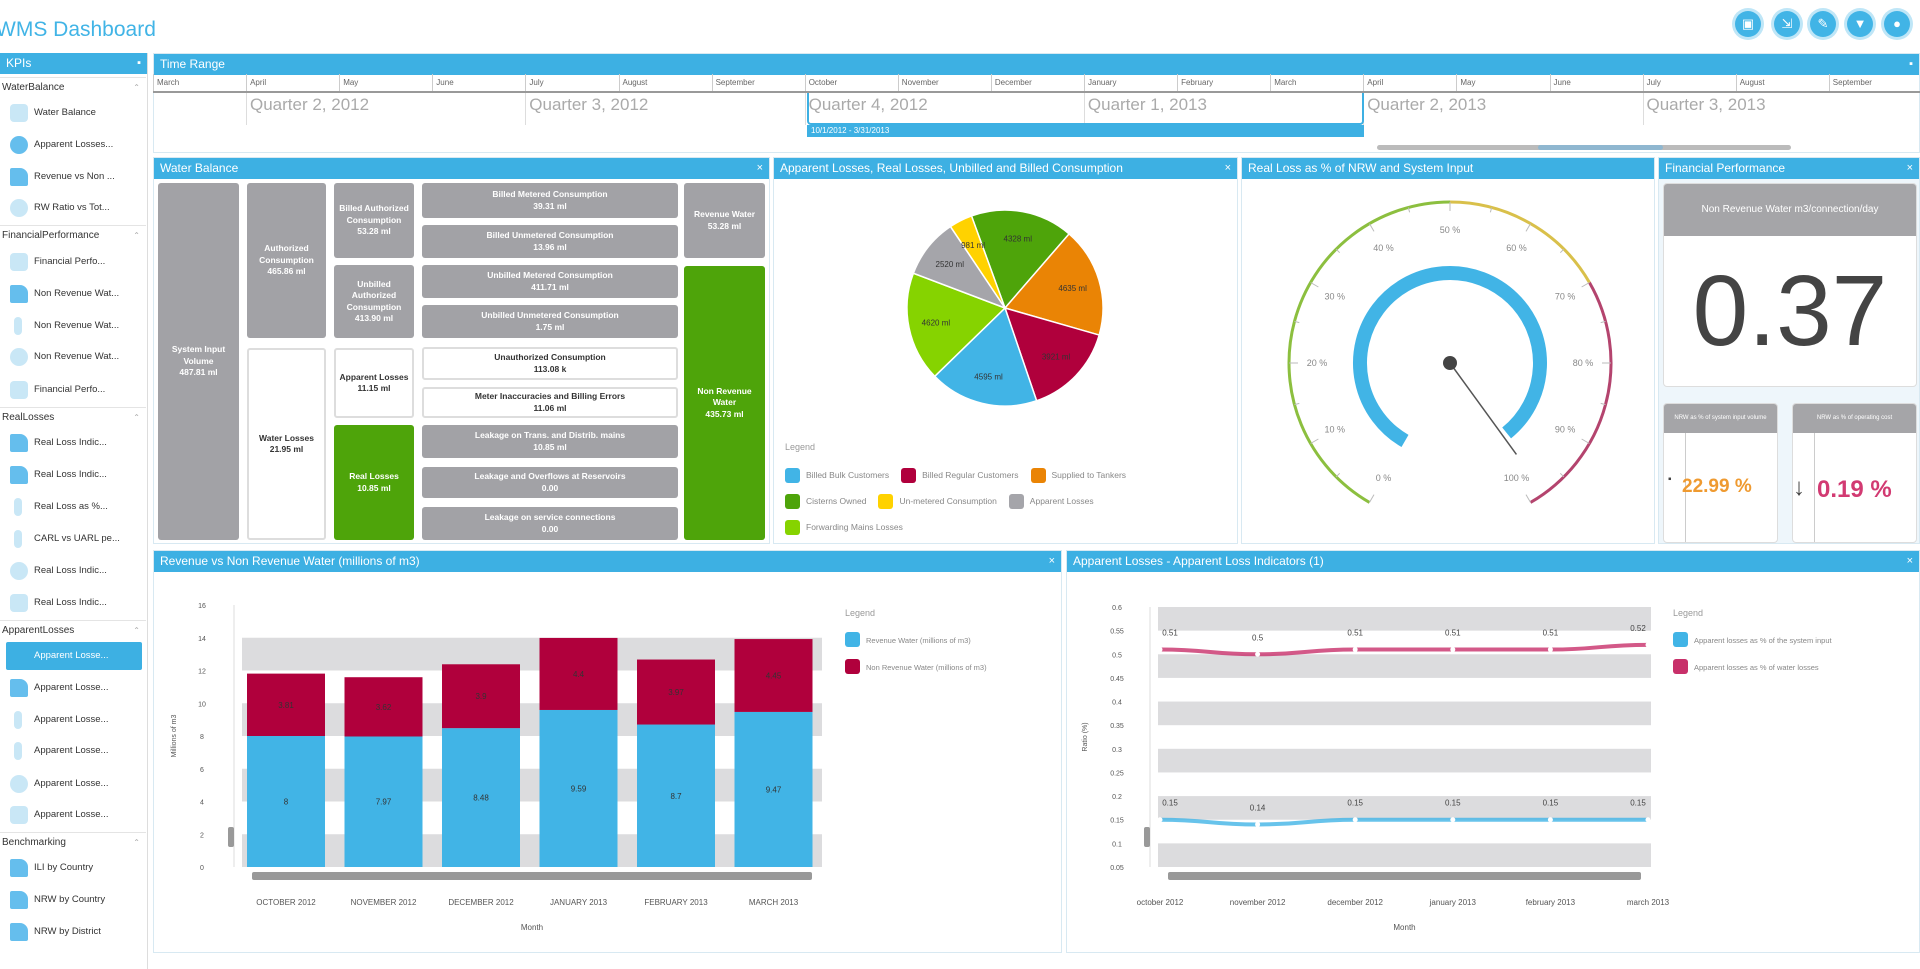 This screenshot has height=969, width=1920. I want to click on timeline-month: October, so click(851, 82).